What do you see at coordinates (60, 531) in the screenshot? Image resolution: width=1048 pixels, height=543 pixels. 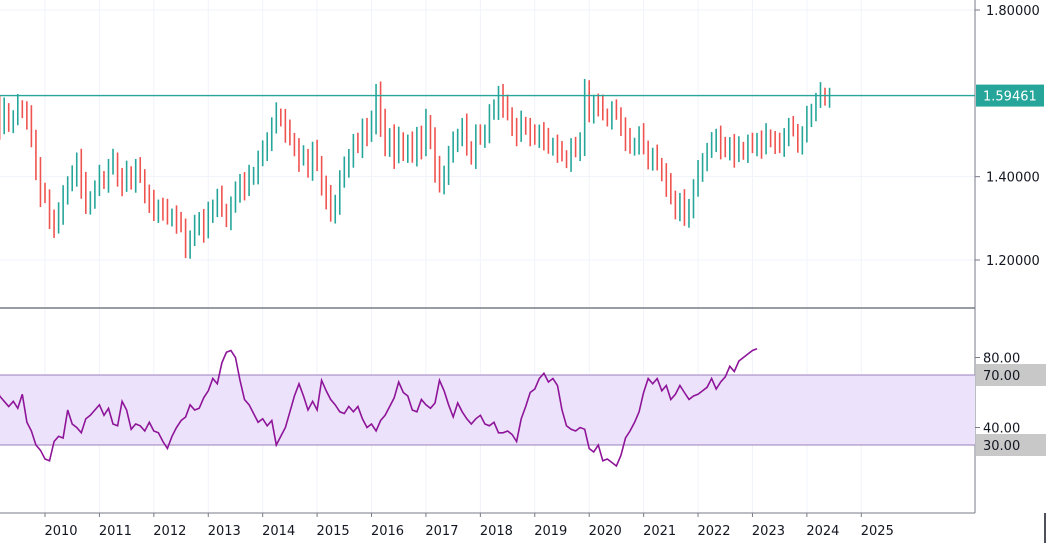 I see `time-axis-label: 2010` at bounding box center [60, 531].